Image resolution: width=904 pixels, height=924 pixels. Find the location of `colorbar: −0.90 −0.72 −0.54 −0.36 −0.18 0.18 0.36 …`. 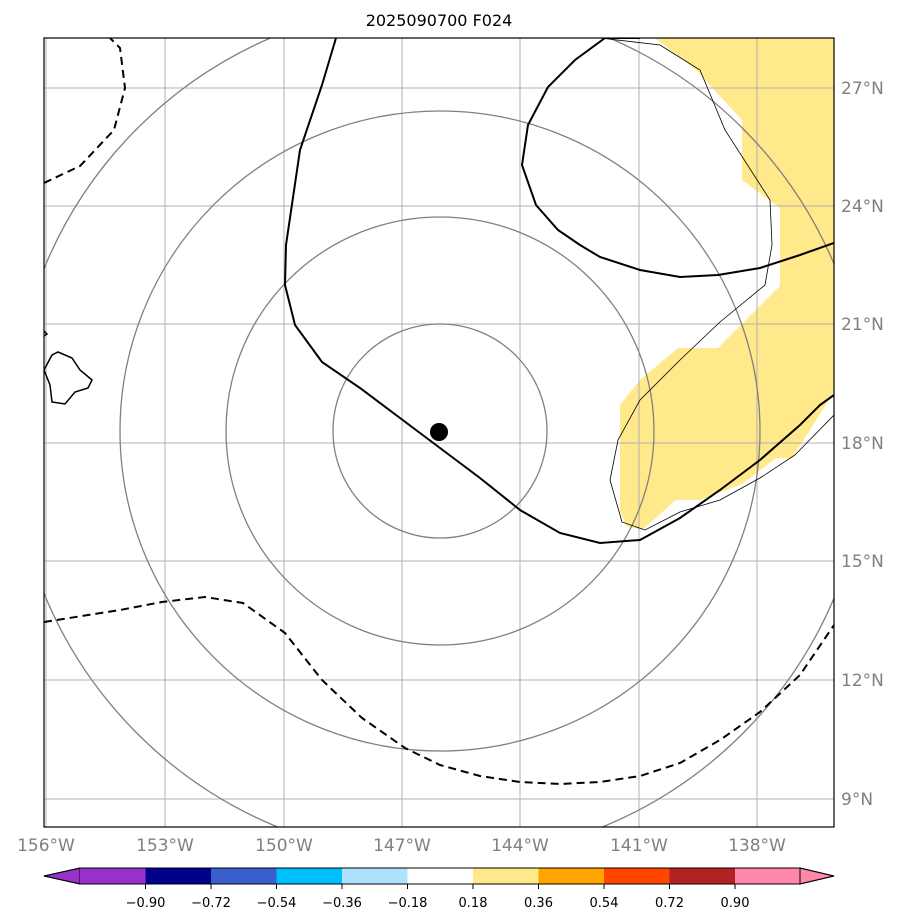

colorbar: −0.90 −0.72 −0.54 −0.36 −0.18 0.18 0.36 … is located at coordinates (439, 889).